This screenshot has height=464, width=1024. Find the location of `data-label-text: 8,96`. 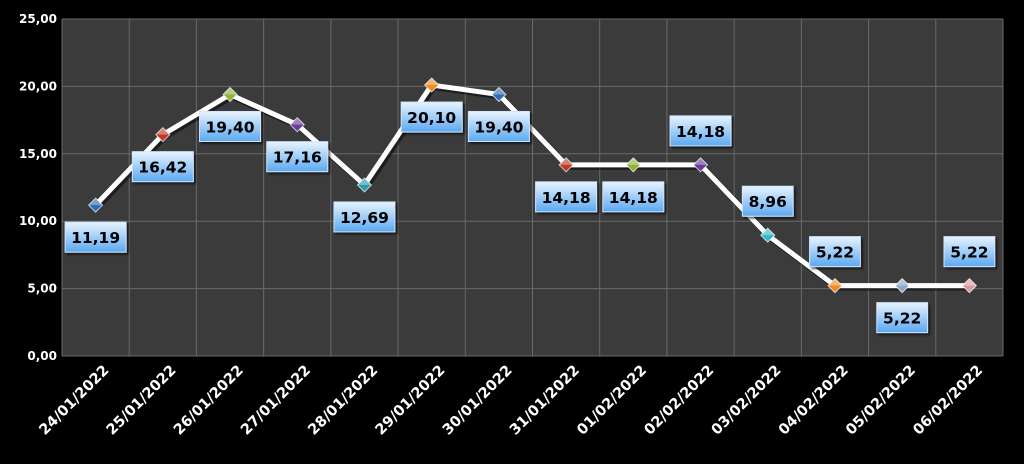

data-label-text: 8,96 is located at coordinates (768, 202).